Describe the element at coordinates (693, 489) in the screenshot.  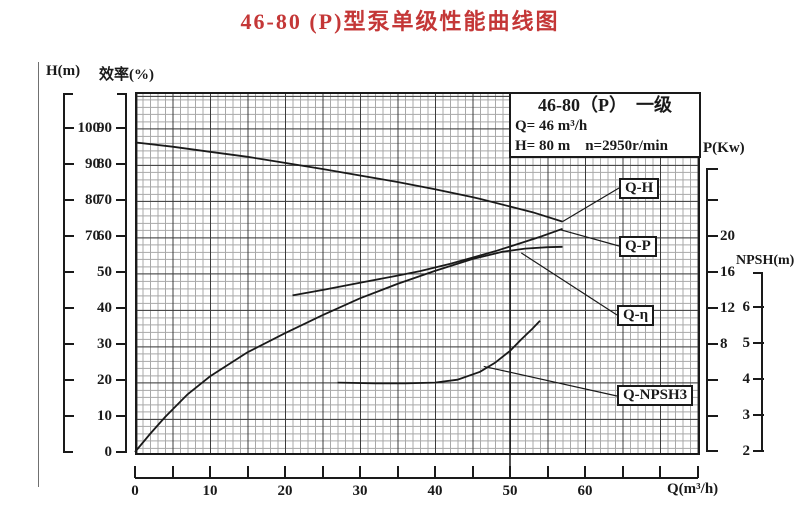
I see `x-axis-title: Q(m³/h)` at that location.